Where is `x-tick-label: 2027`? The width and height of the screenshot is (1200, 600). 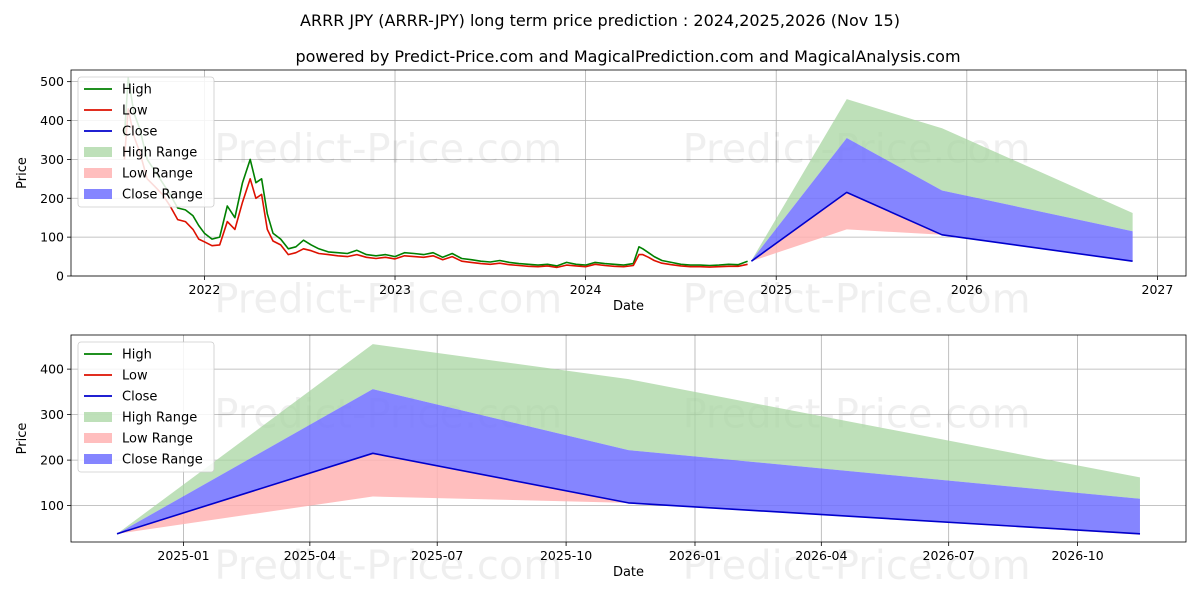
x-tick-label: 2027 is located at coordinates (1158, 289).